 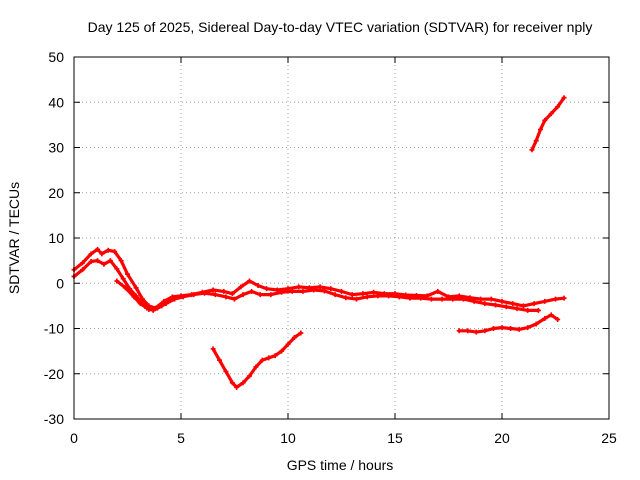 I want to click on x-tick-label: 25, so click(x=609, y=438).